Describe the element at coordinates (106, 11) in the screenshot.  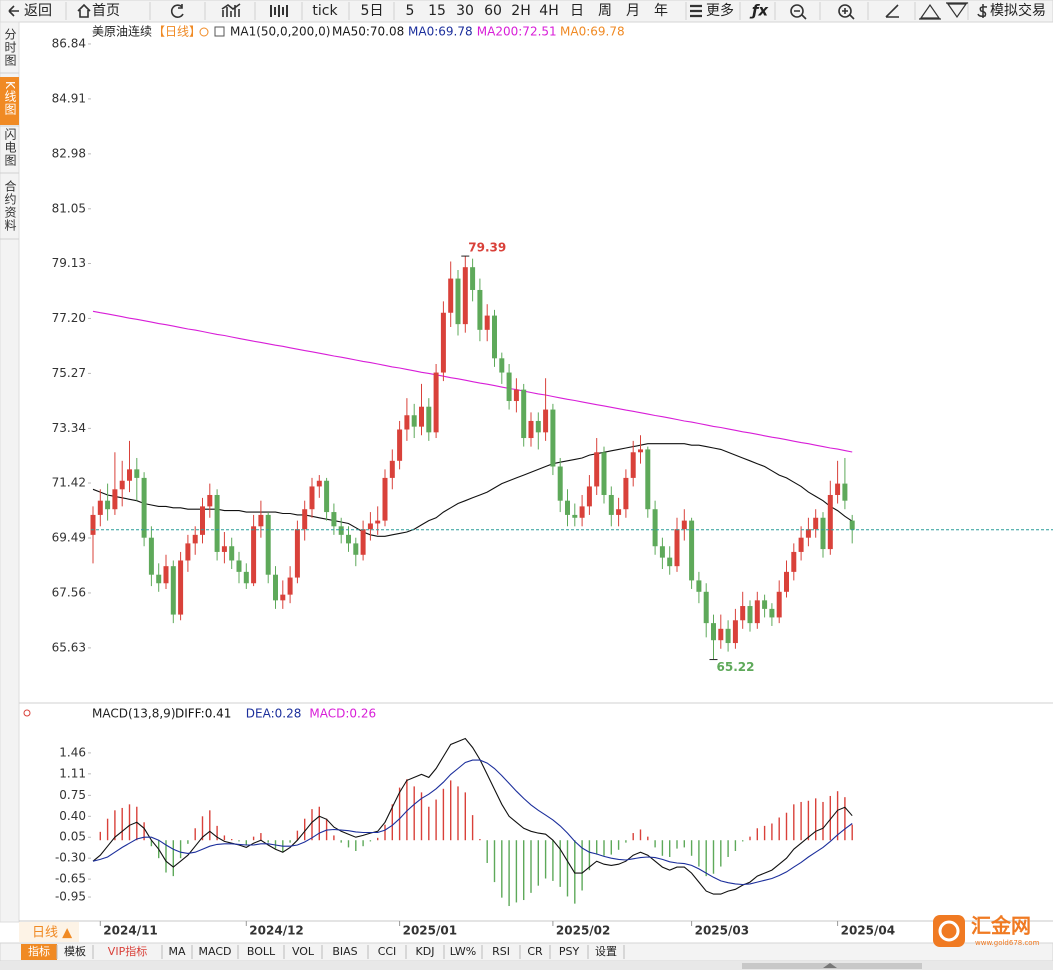
I see `toolbar-button: 首页` at that location.